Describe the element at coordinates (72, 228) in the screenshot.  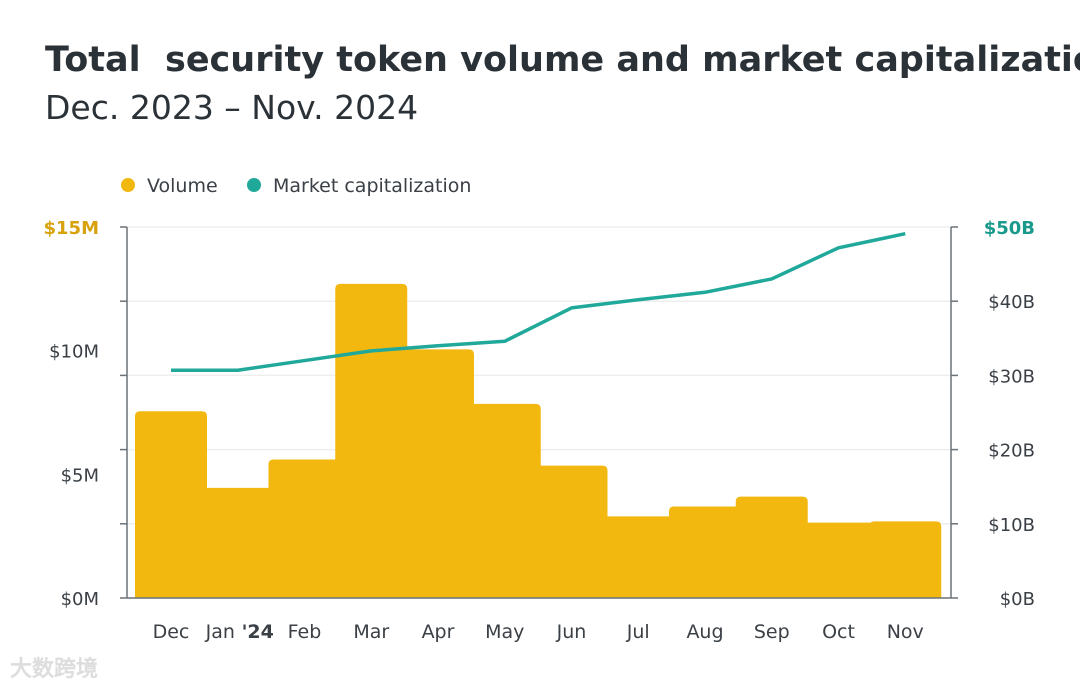
I see `left-tick-label: $15M` at that location.